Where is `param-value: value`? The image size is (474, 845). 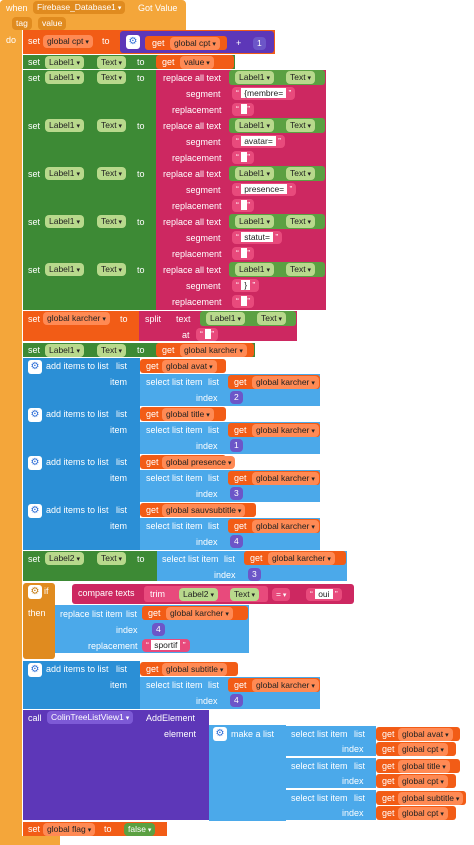
param-value: value is located at coordinates (52, 23).